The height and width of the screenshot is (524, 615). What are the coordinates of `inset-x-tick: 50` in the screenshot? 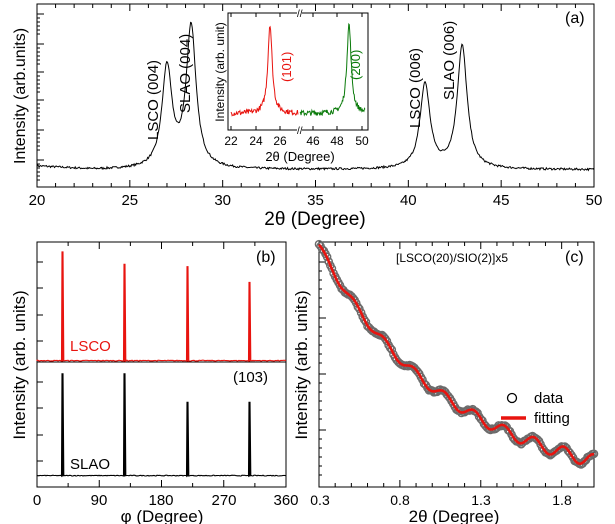 It's located at (362, 141).